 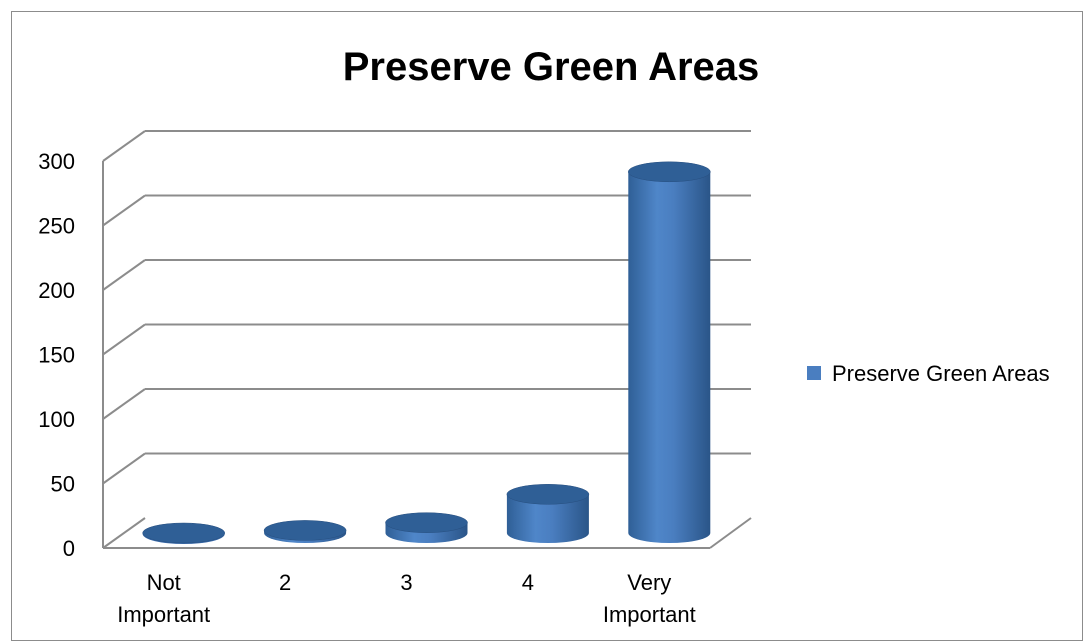 What do you see at coordinates (56, 226) in the screenshot?
I see `y-tick-label: 250` at bounding box center [56, 226].